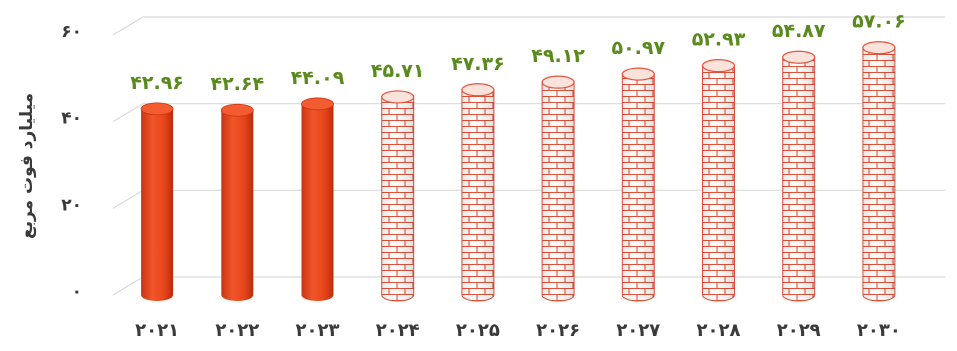 This screenshot has height=351, width=957. What do you see at coordinates (719, 40) in the screenshot?
I see `data-label: ۵۲.۹۳` at bounding box center [719, 40].